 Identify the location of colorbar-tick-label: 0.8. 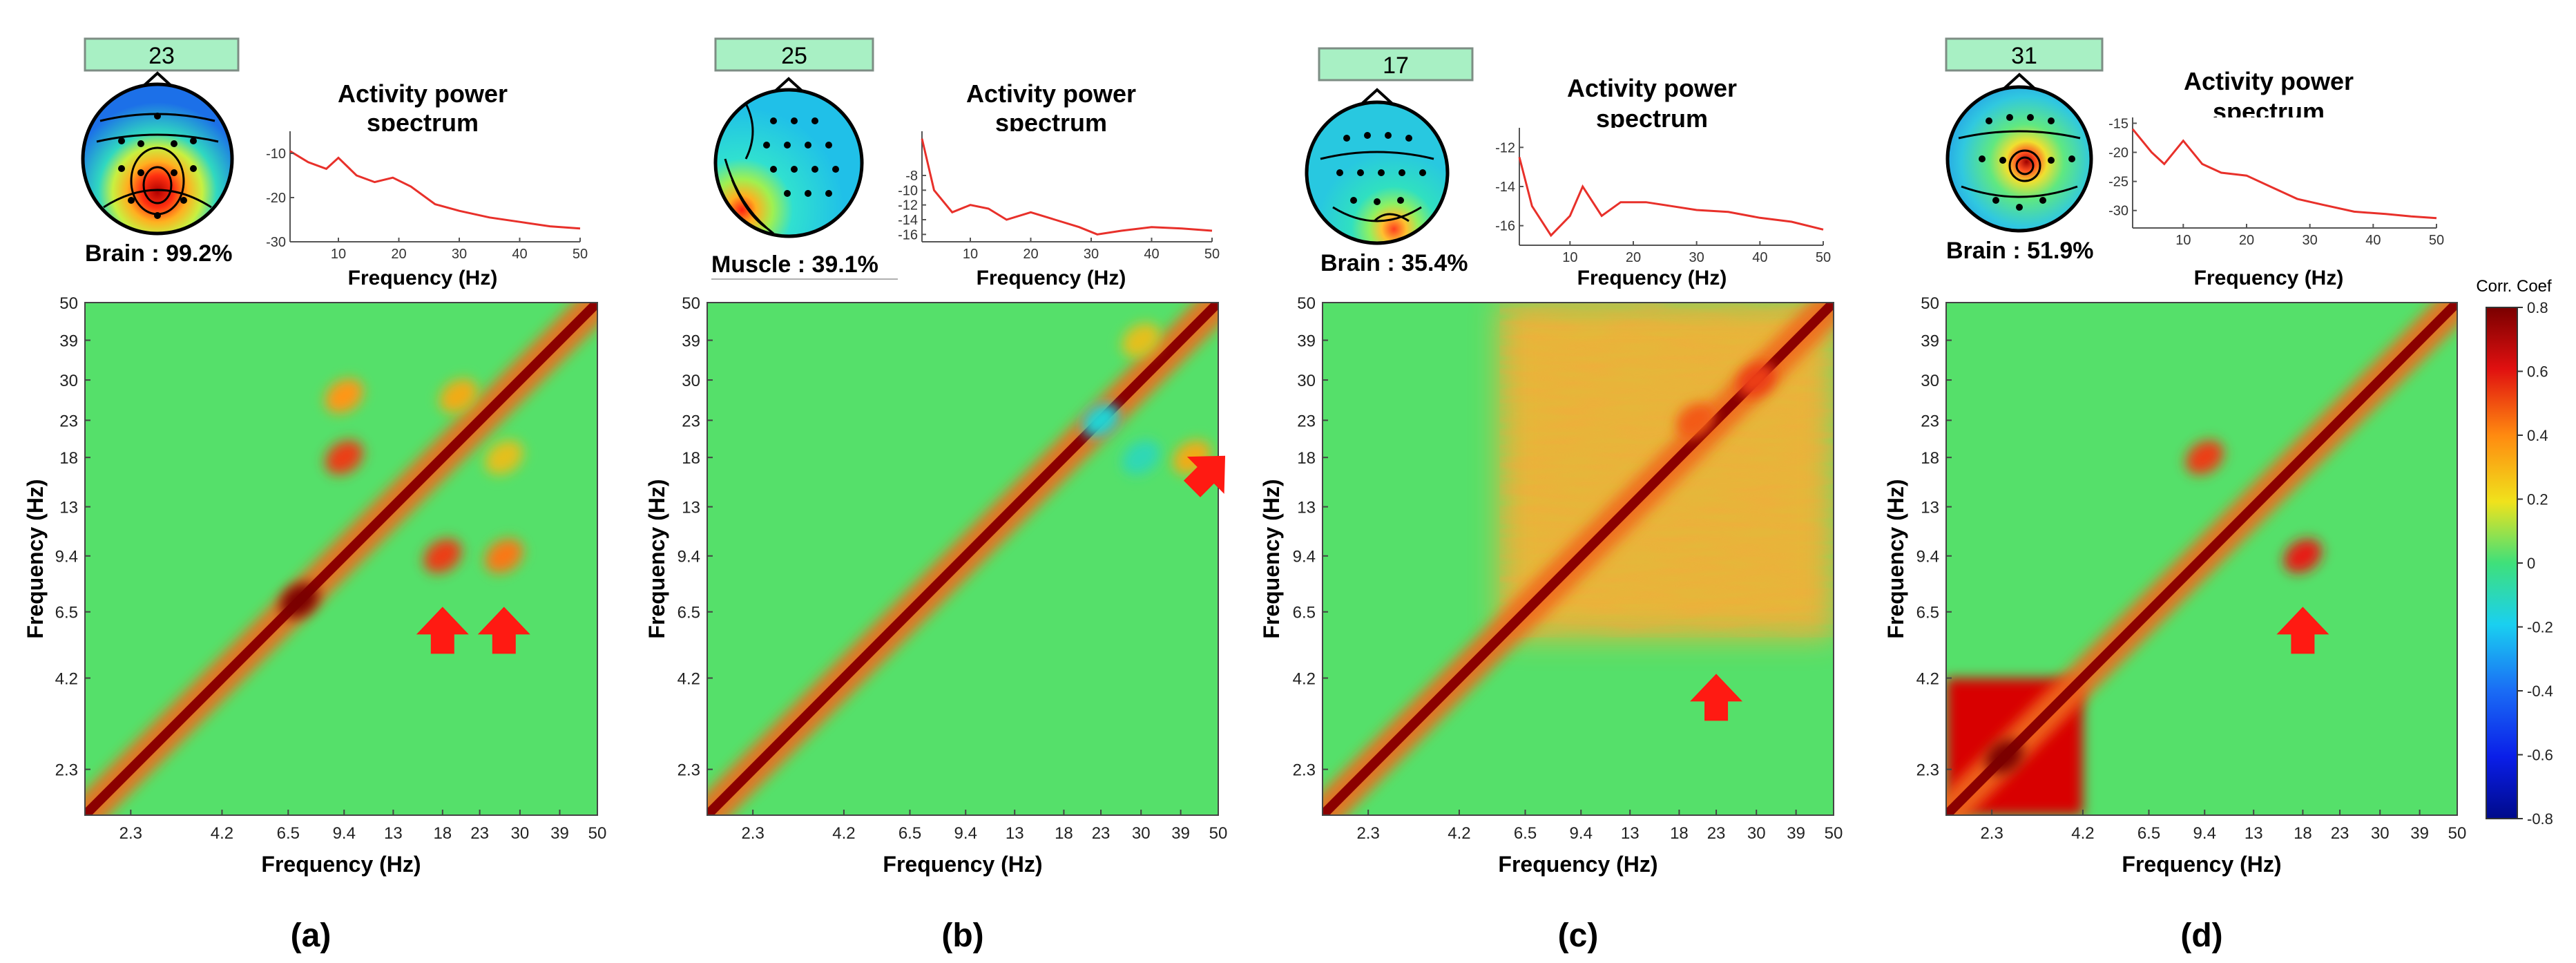
(2537, 307).